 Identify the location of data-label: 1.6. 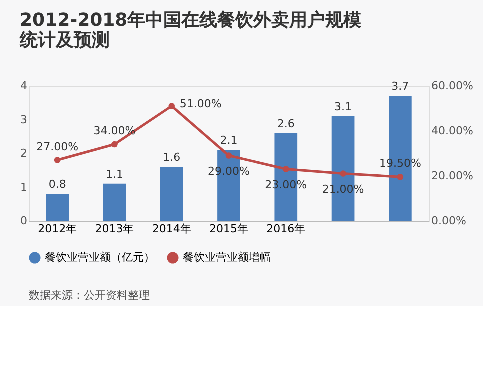
(172, 157).